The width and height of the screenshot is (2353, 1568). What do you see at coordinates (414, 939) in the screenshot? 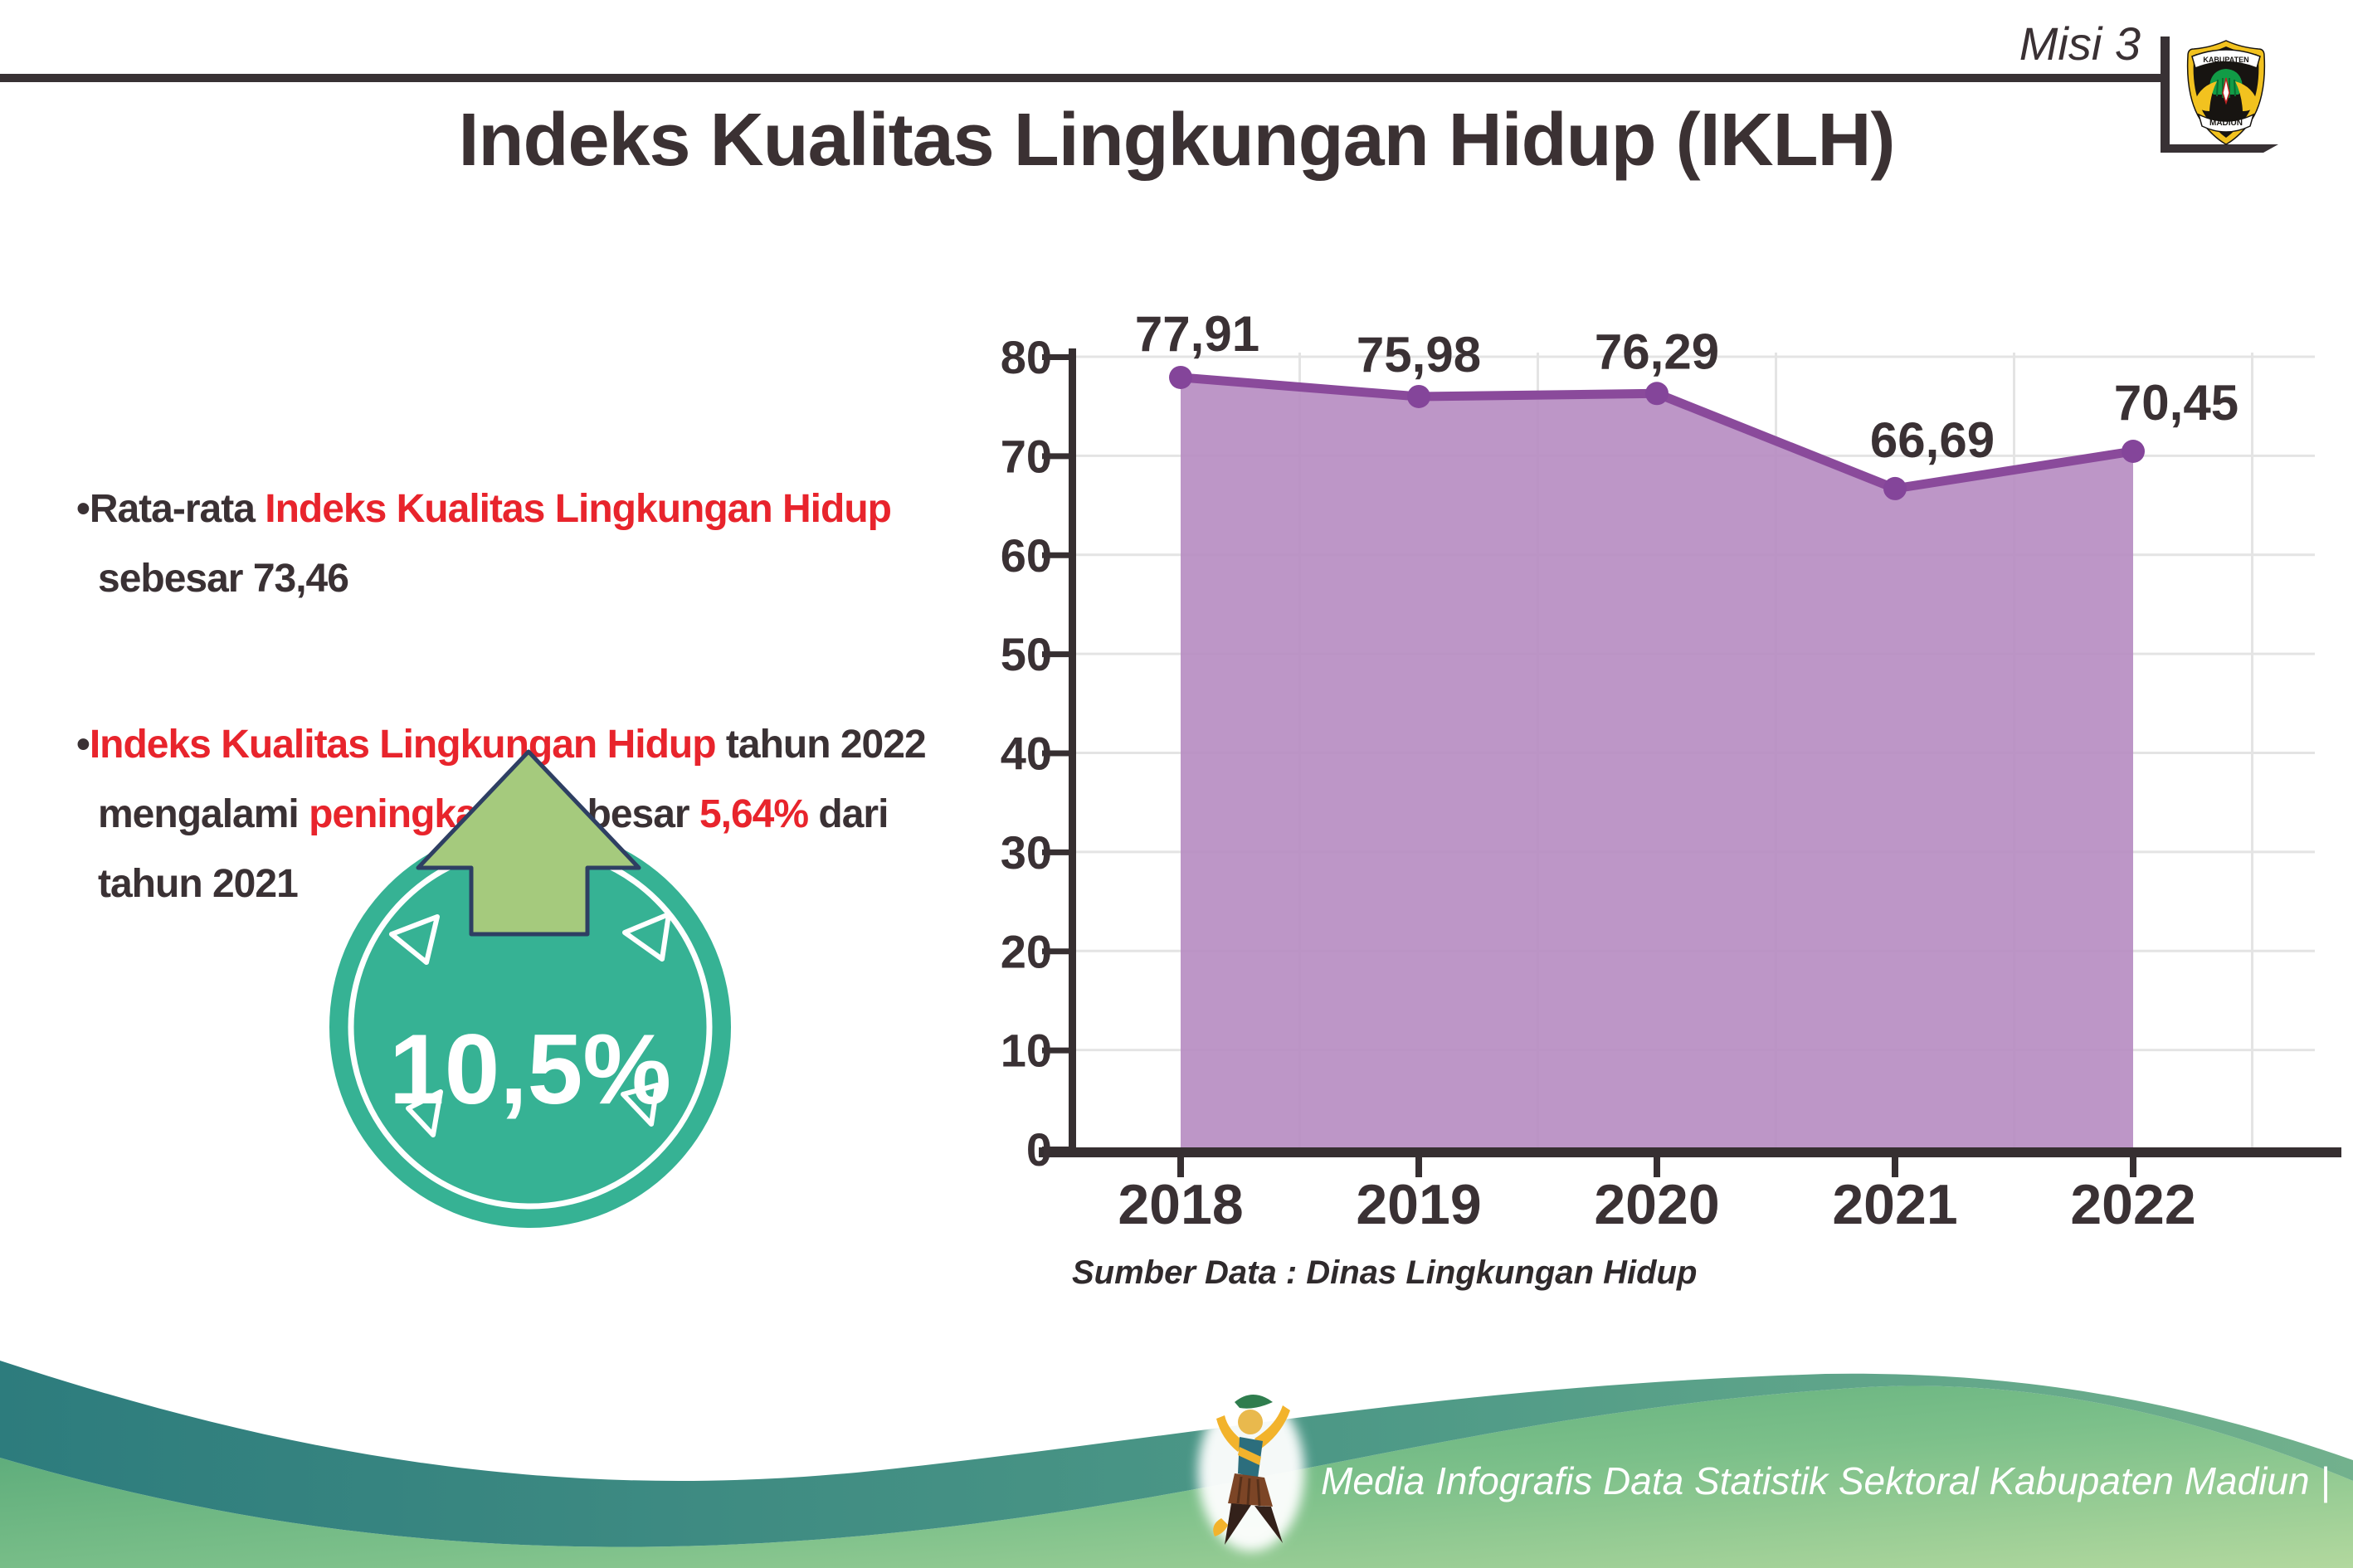
I see `badge-sparkle-nw` at bounding box center [414, 939].